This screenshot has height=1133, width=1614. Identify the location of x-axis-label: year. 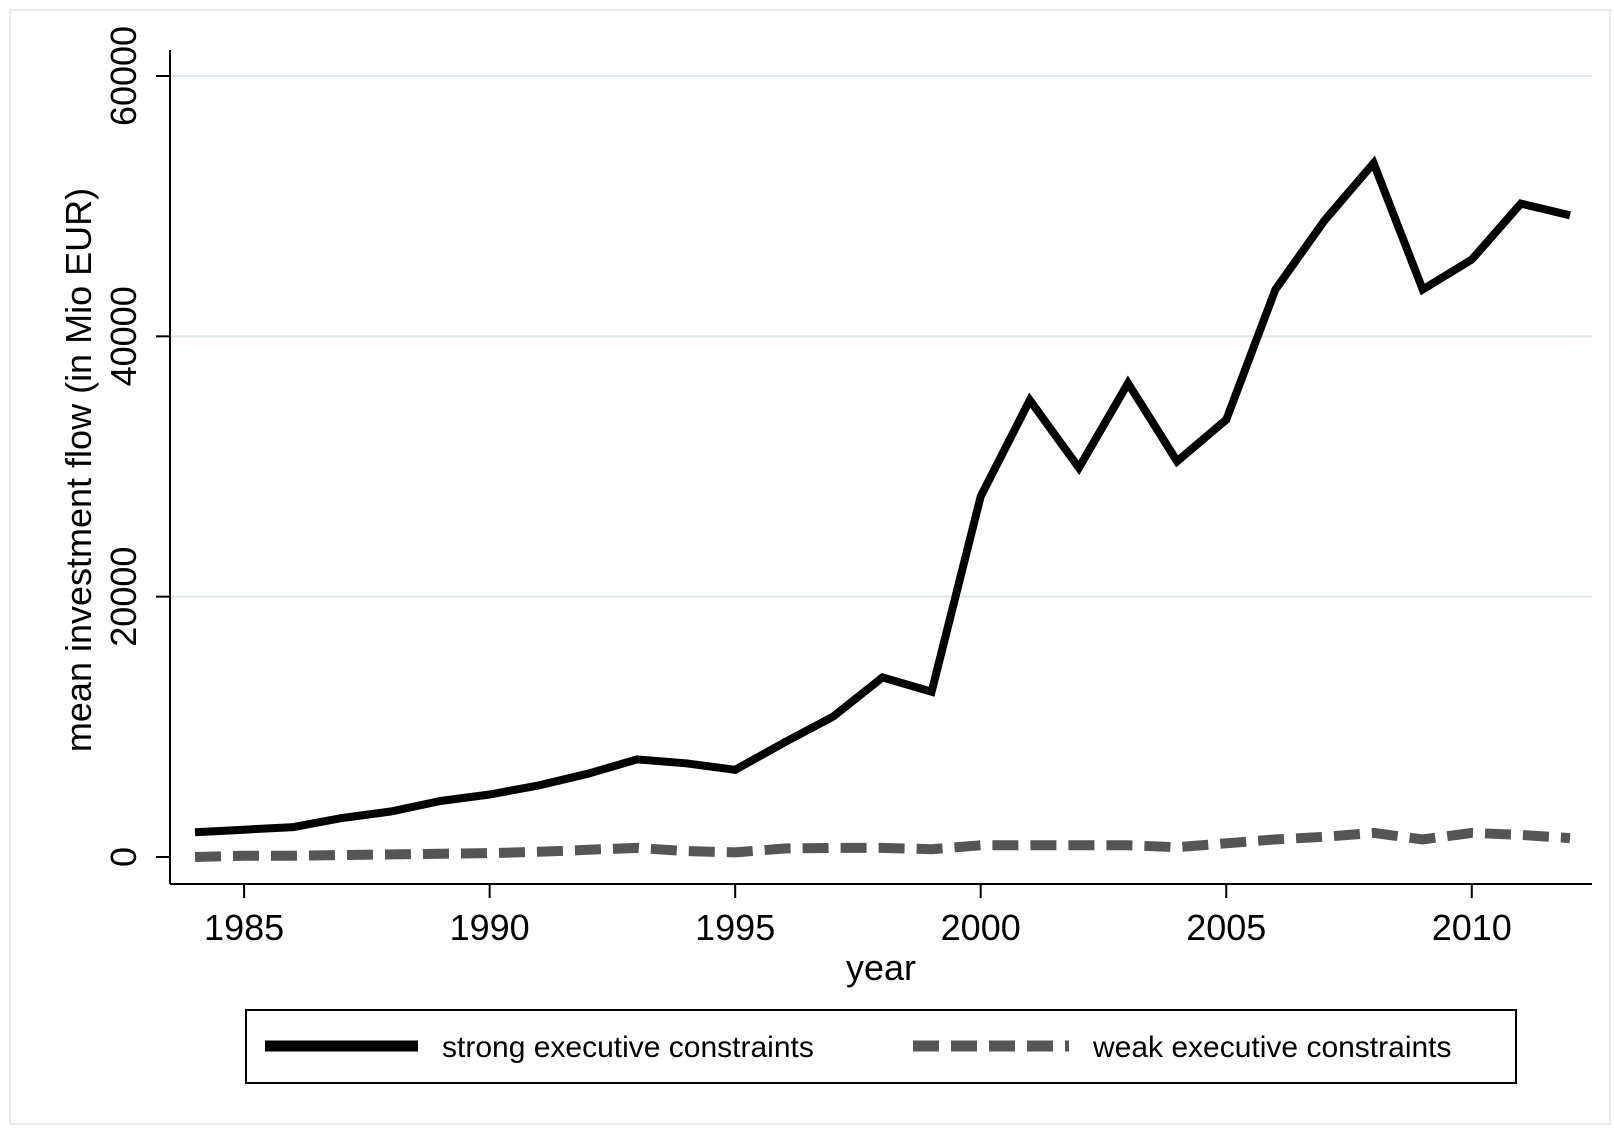
(881, 967).